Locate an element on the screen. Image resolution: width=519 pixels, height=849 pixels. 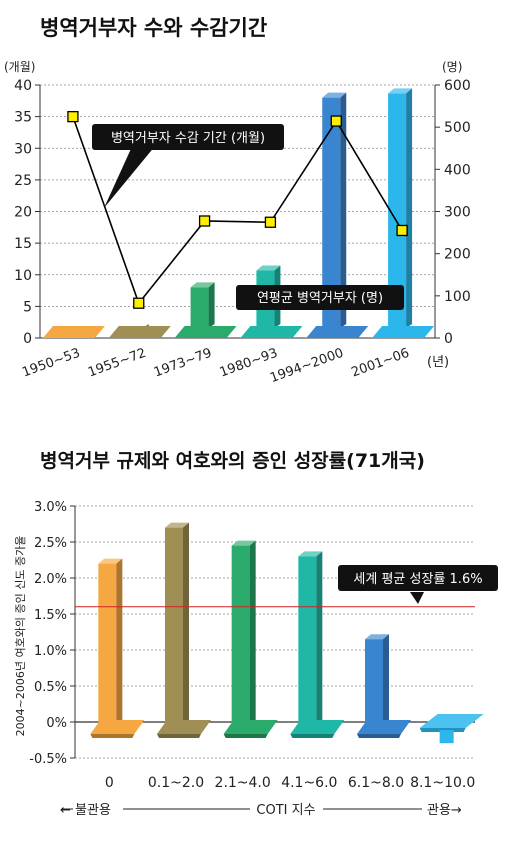
chart-1-left-tick-label: 40 is located at coordinates (23, 86).